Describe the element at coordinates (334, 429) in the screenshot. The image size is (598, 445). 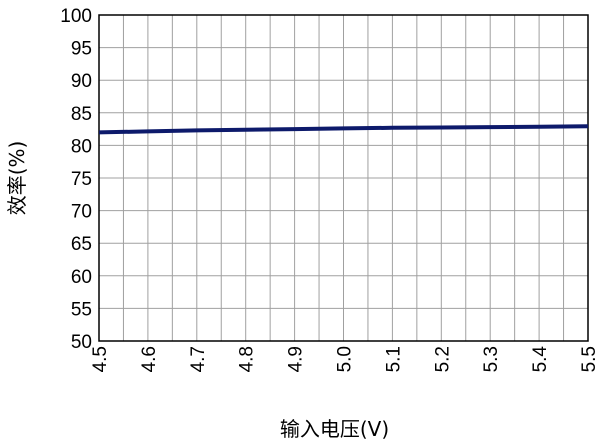
I see `x-axis-label: 输入电压(V)` at that location.